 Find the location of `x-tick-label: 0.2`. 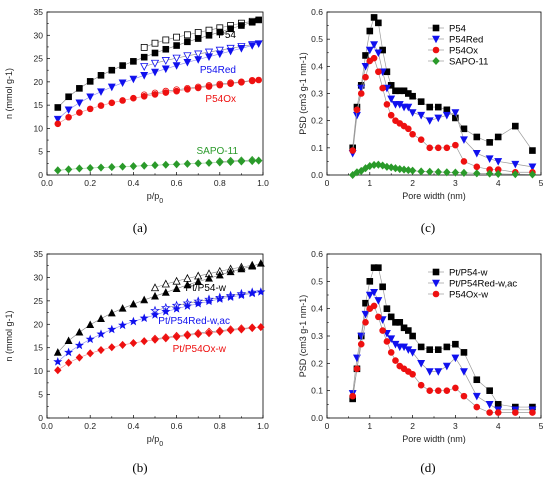

x-tick-label: 0.2 is located at coordinates (90, 183).